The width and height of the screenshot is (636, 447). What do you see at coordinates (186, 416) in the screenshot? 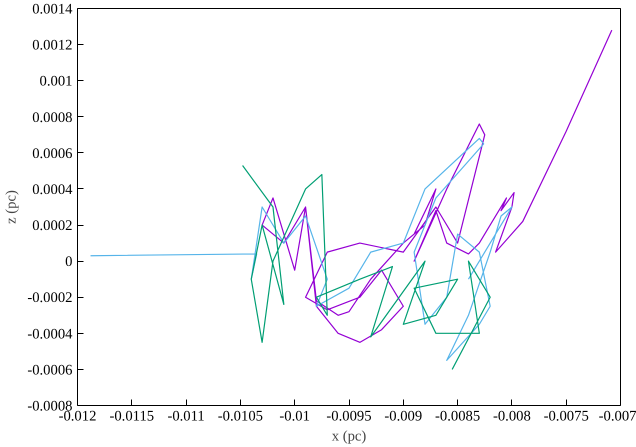
I see `x-tick-label: -0.011` at bounding box center [186, 416].